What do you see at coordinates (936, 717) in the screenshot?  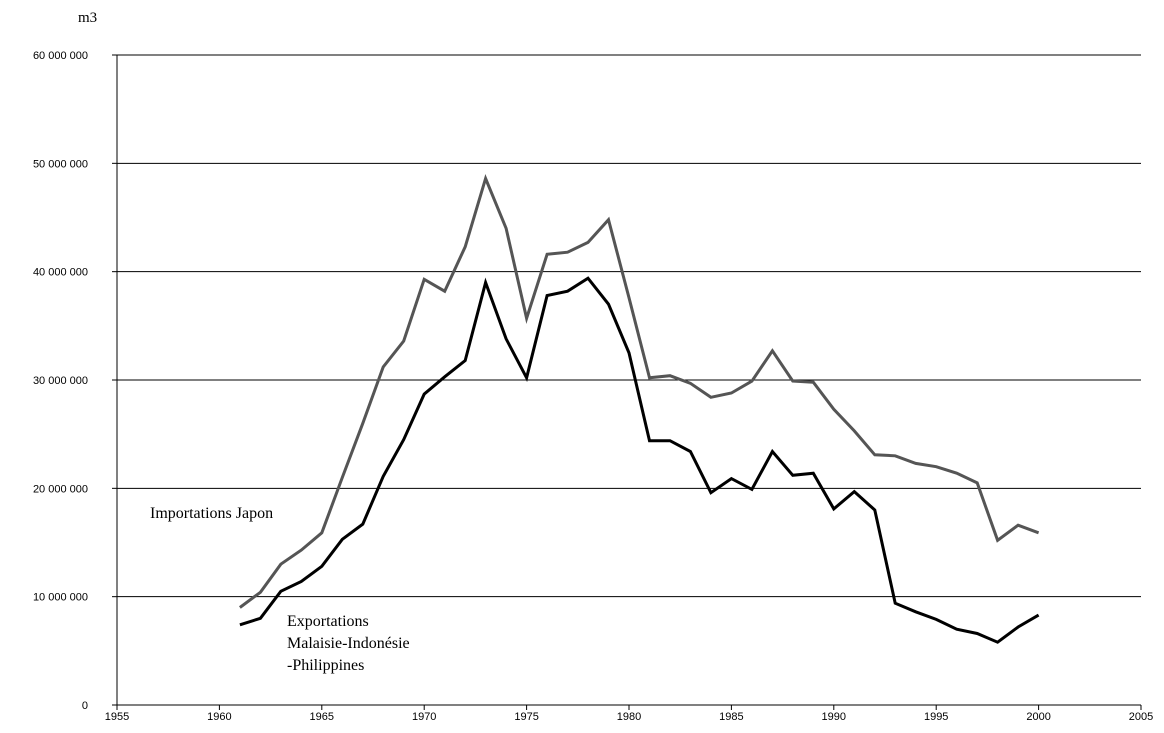 I see `x-tick-label: 1995` at bounding box center [936, 717].